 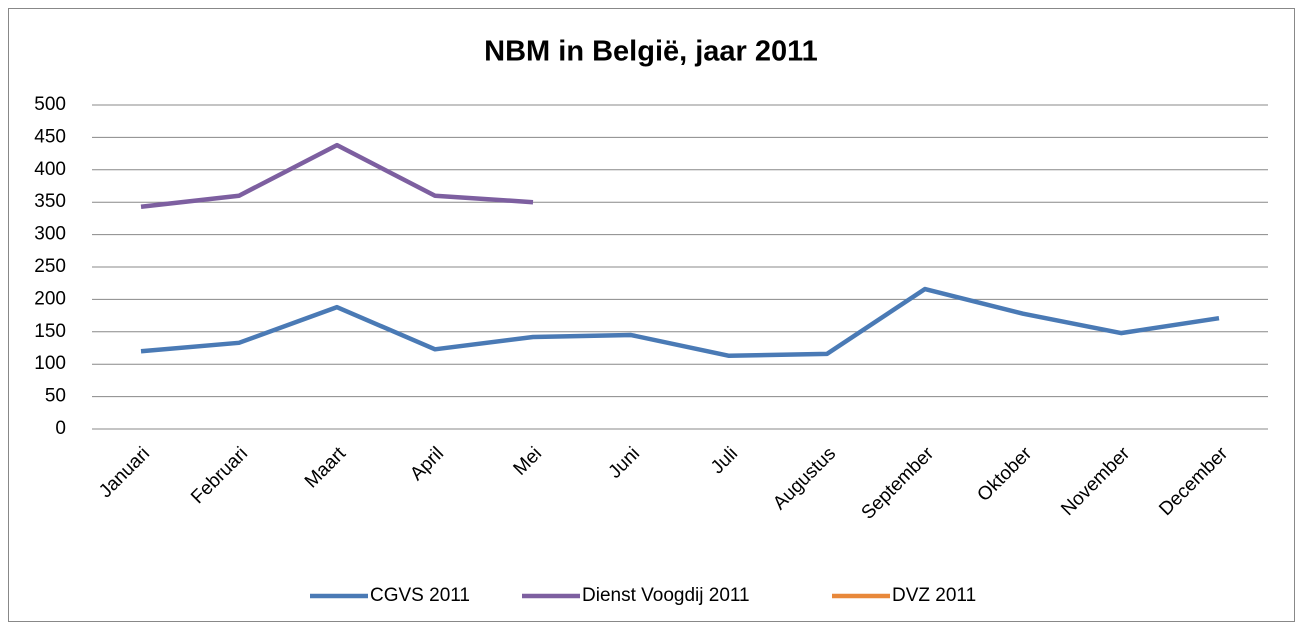 What do you see at coordinates (50, 266) in the screenshot?
I see `y-tick-label: 250` at bounding box center [50, 266].